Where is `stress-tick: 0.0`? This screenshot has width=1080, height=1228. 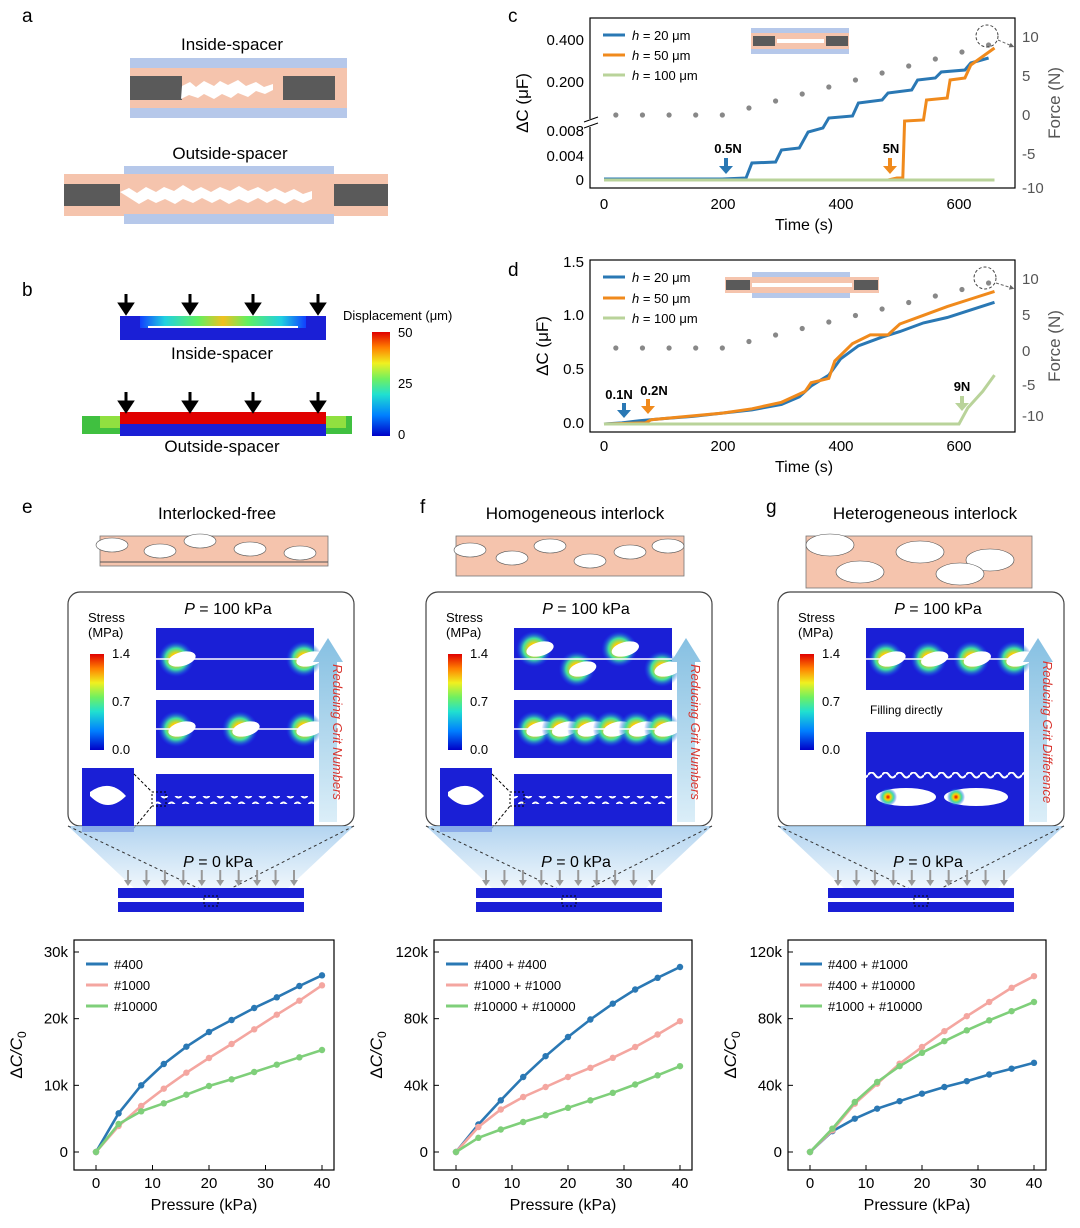
stress-tick: 0.0 is located at coordinates (479, 749).